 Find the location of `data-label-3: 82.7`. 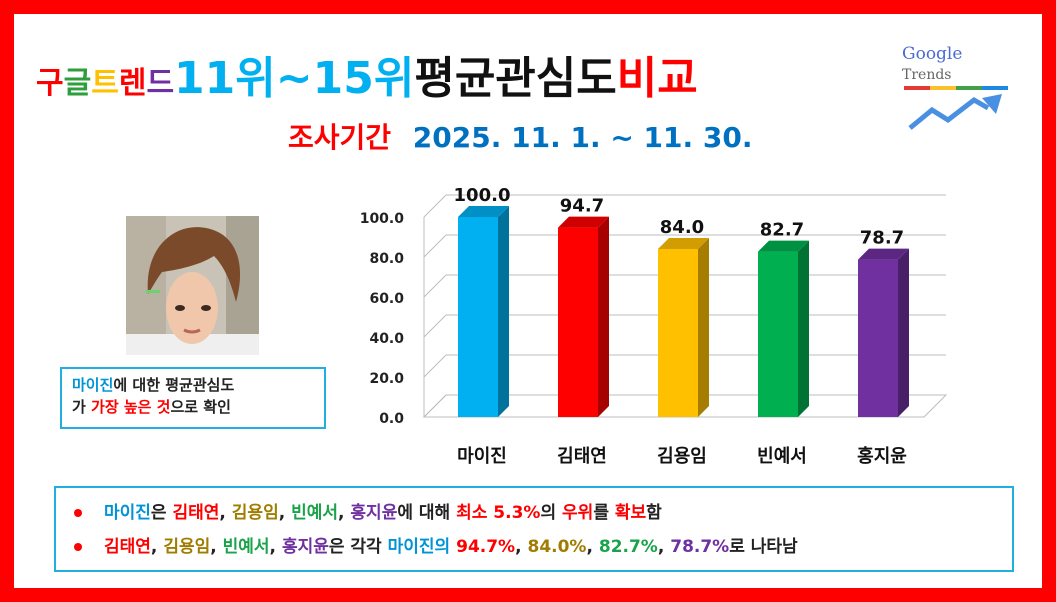

data-label-3: 82.7 is located at coordinates (782, 230).